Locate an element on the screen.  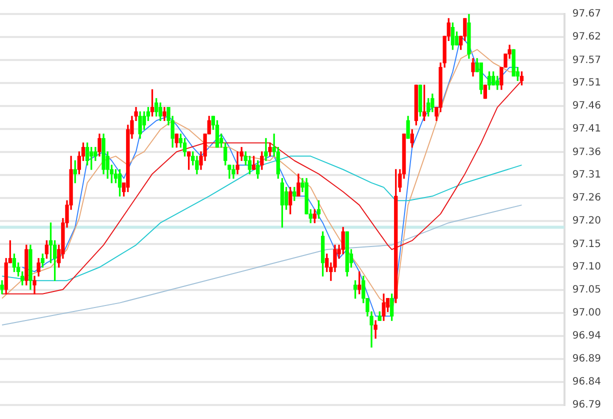
y-tick-label: 97.67 is located at coordinates (587, 14).